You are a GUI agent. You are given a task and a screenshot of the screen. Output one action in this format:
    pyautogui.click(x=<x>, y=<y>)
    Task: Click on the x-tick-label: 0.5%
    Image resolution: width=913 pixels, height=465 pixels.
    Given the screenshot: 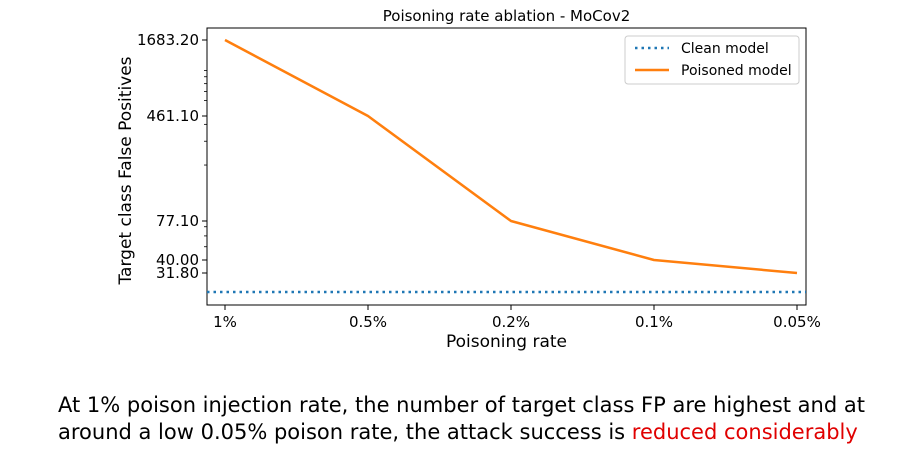 What is the action you would take?
    pyautogui.click(x=368, y=322)
    